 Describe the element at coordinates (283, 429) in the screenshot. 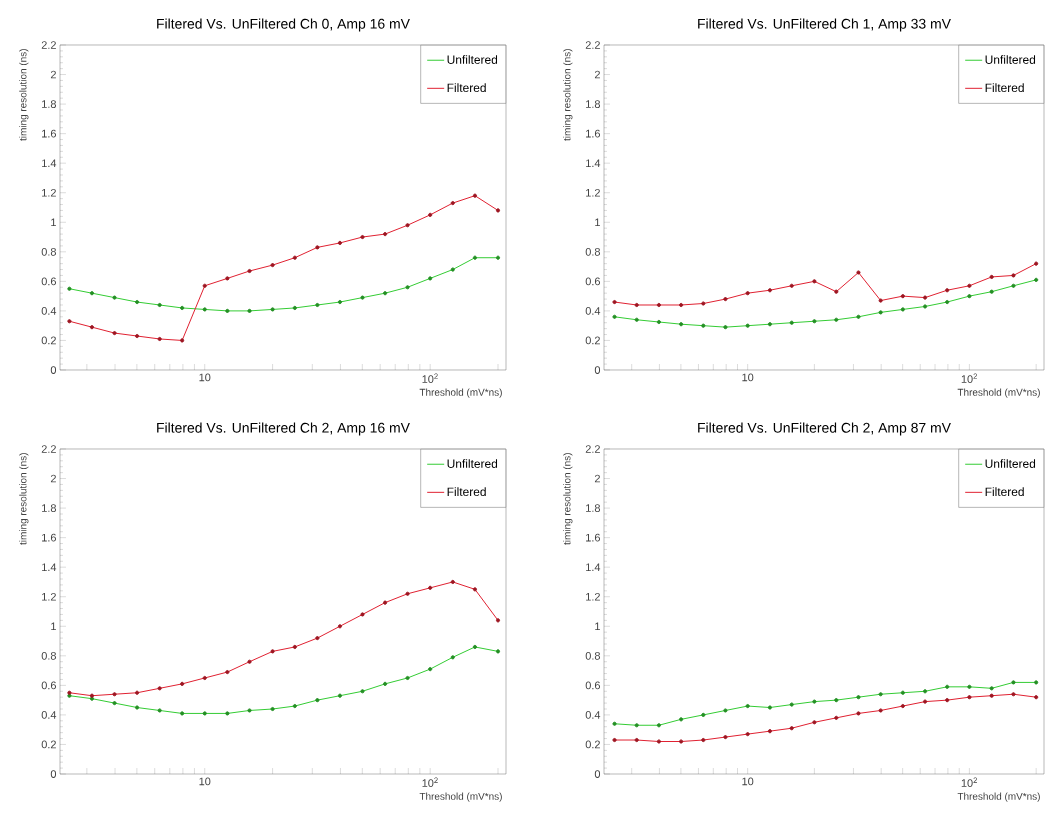

I see `chart-title: Filtered Vs. UnFiltered Ch 2, Amp 16 mV` at that location.